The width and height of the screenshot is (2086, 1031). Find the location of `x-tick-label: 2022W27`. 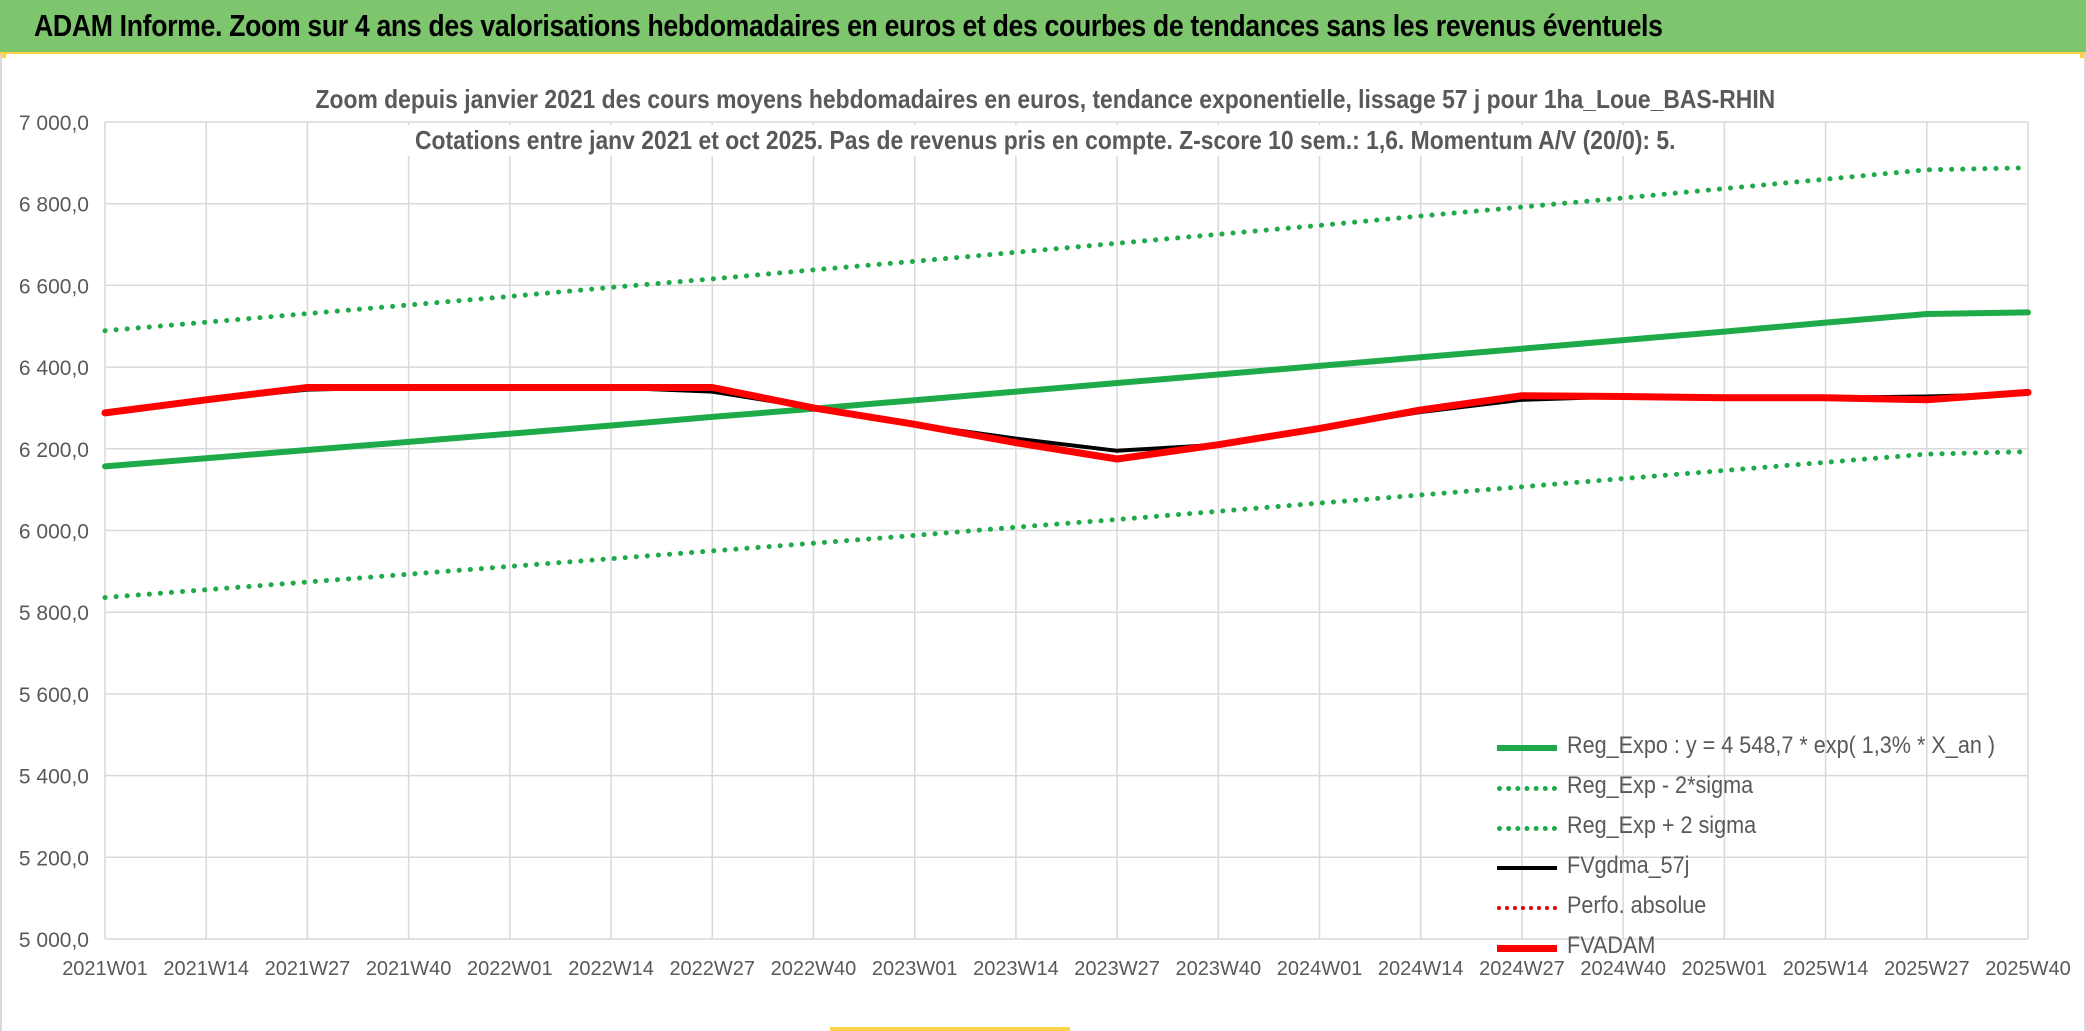

x-tick-label: 2022W27 is located at coordinates (712, 969).